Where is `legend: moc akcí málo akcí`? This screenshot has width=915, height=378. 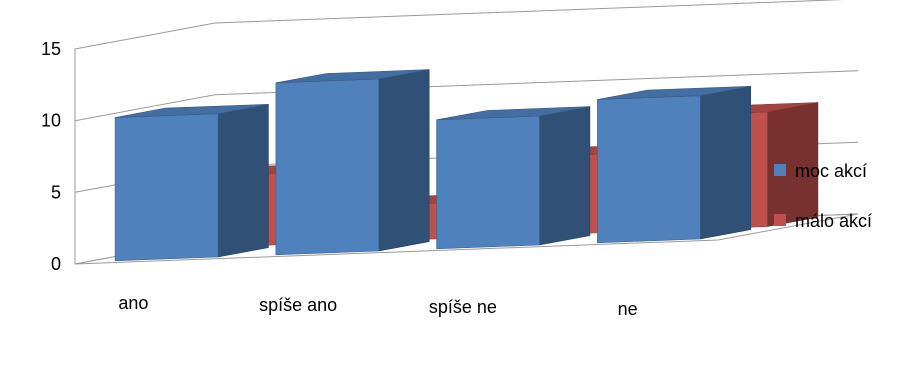 legend: moc akcí málo akcí is located at coordinates (823, 196).